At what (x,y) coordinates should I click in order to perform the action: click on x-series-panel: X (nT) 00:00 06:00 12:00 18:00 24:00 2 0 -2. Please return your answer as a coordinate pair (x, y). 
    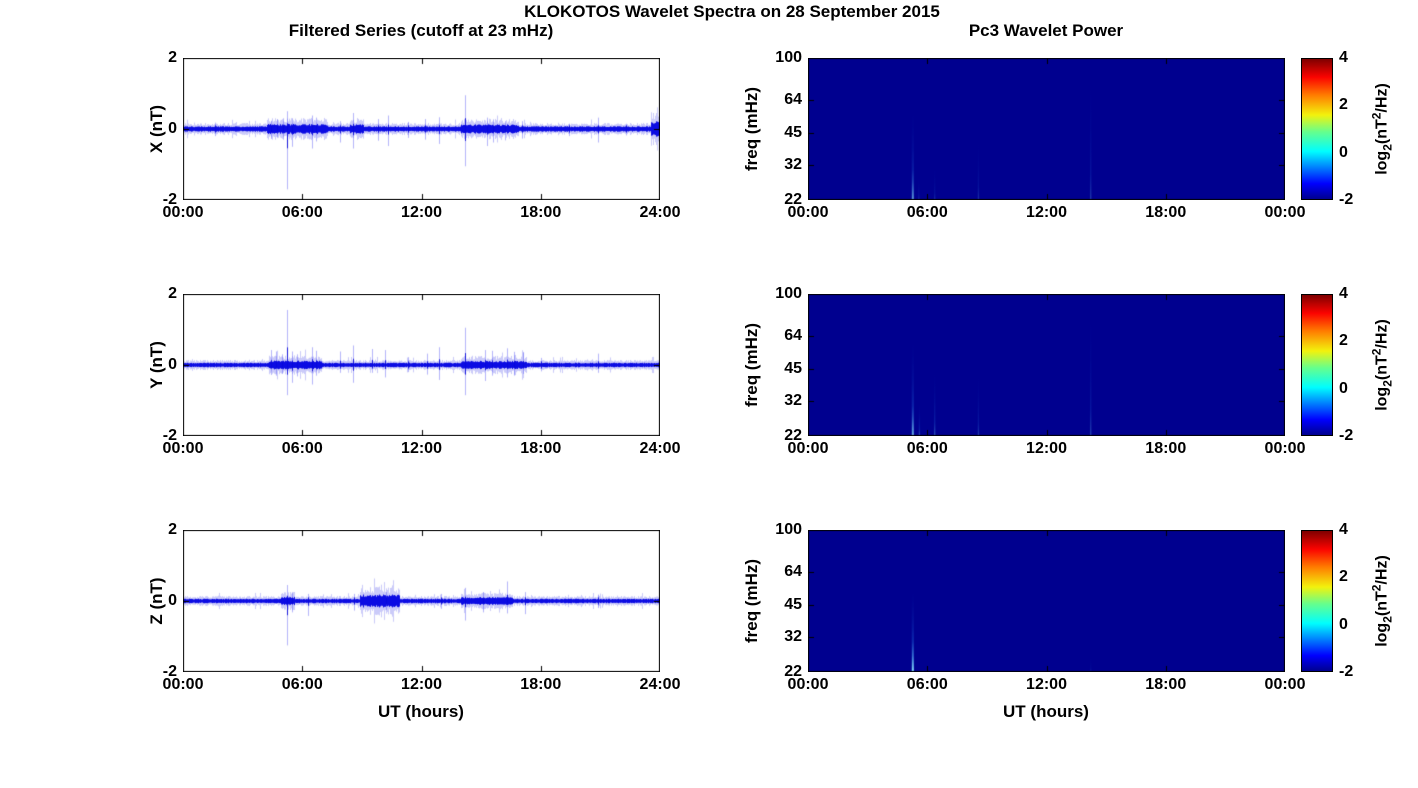
    Looking at the image, I should click on (413, 135).